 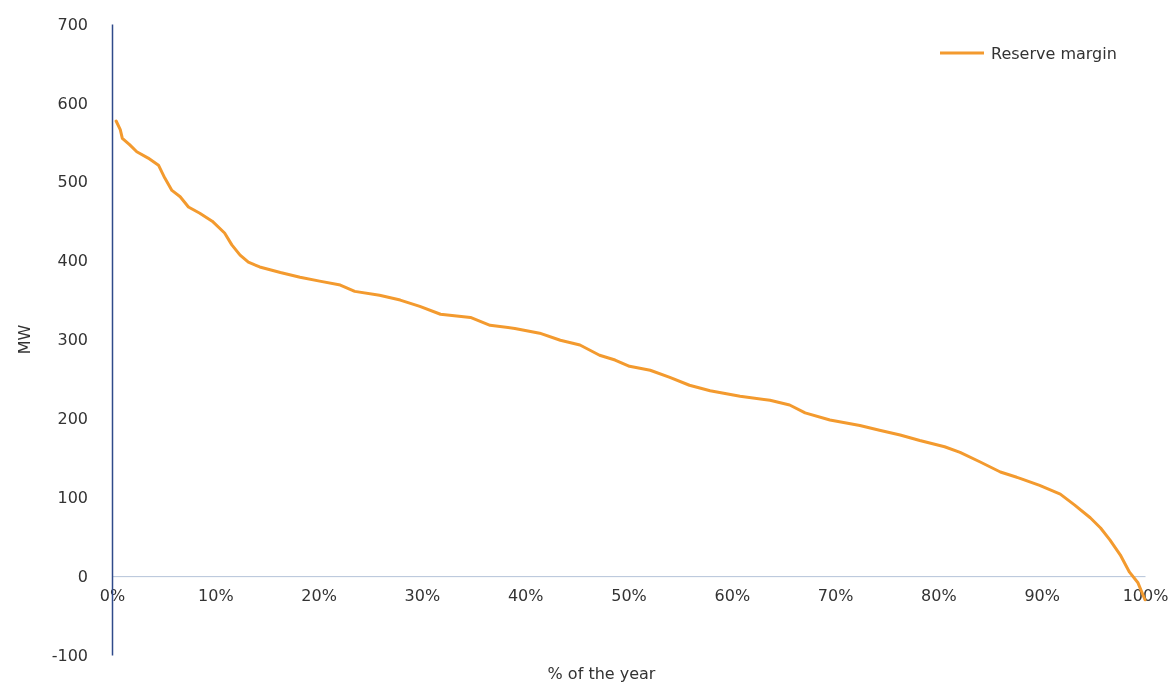 I want to click on x-axis-title: % of the year, so click(x=601, y=673).